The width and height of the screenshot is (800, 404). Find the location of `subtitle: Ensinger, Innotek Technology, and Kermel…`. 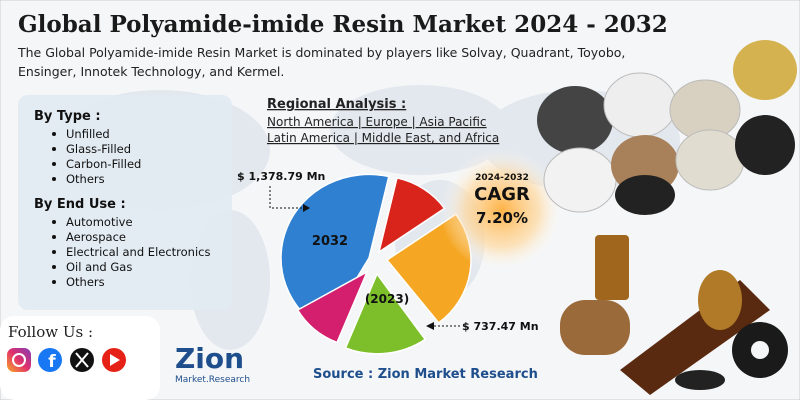

subtitle: Ensinger, Innotek Technology, and Kermel… is located at coordinates (151, 71).